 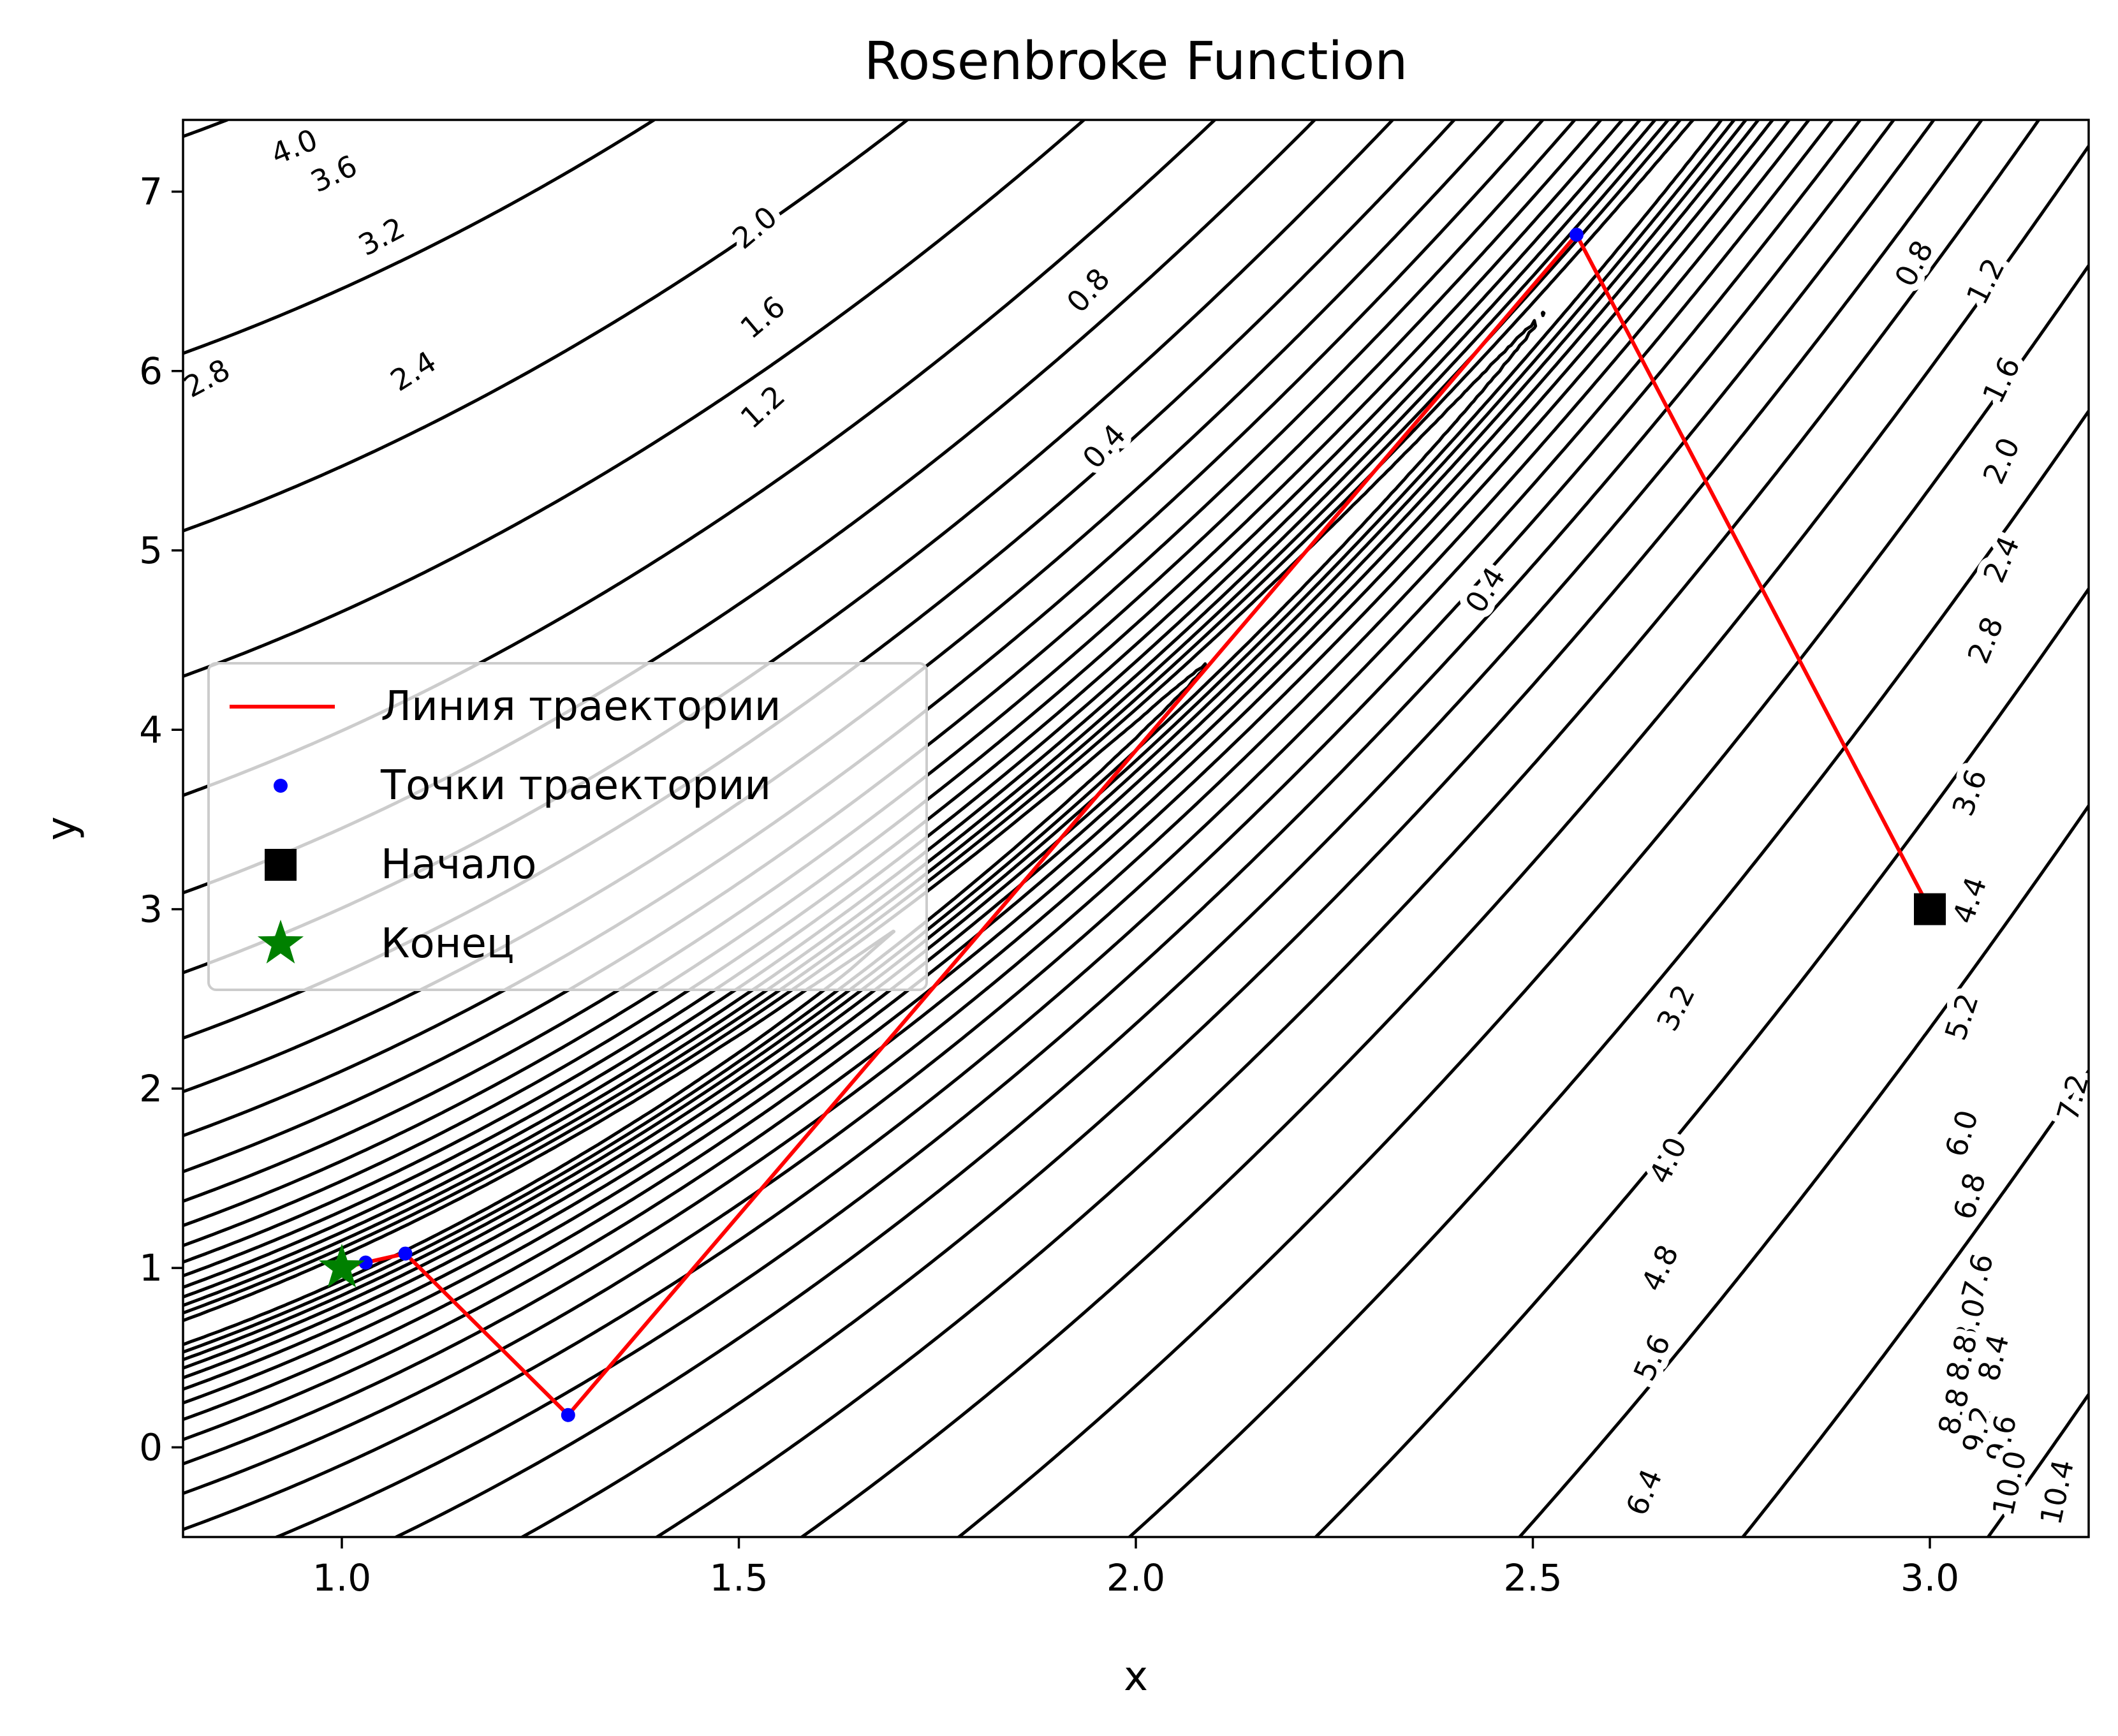 What do you see at coordinates (458, 865) in the screenshot?
I see `legend-label: Начало` at bounding box center [458, 865].